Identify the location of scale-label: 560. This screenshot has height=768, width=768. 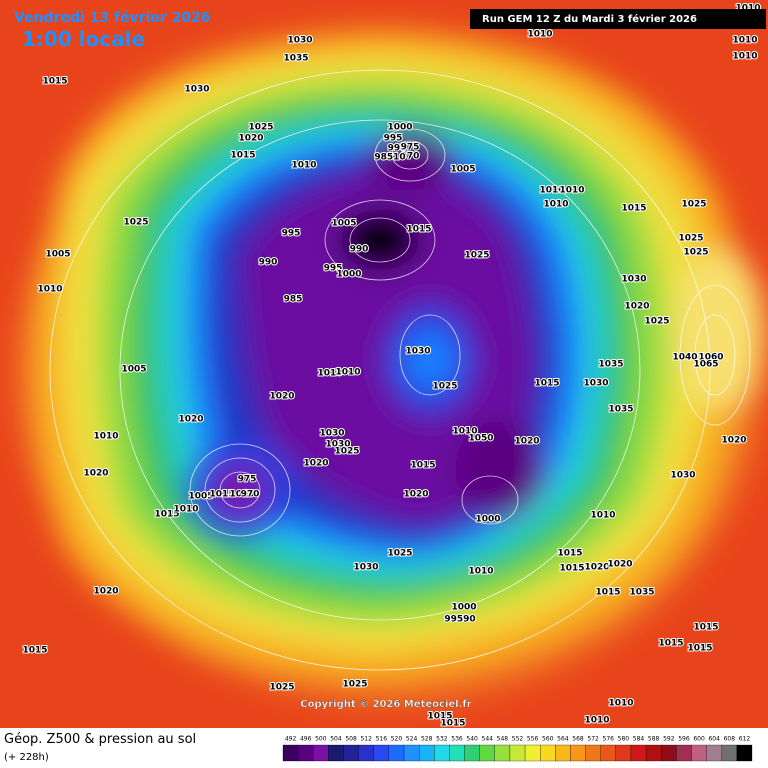
(548, 739).